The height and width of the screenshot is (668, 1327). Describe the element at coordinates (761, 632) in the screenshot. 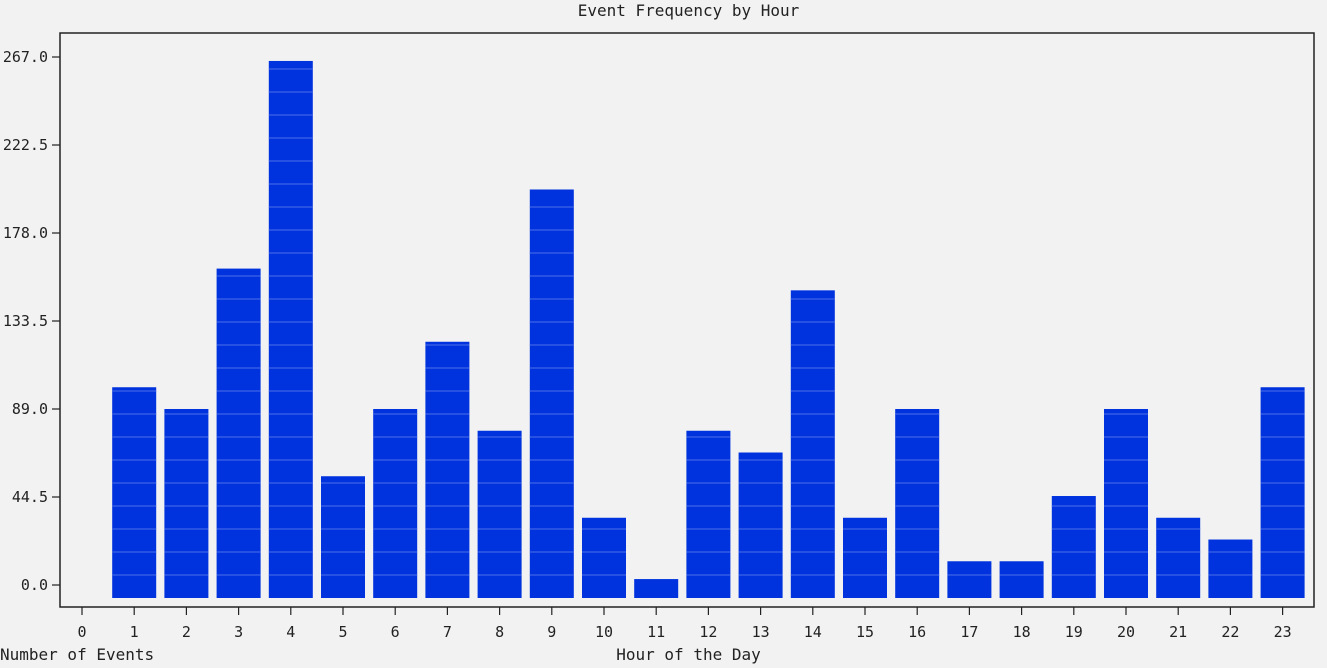

I see `x-tick-label: 13` at that location.